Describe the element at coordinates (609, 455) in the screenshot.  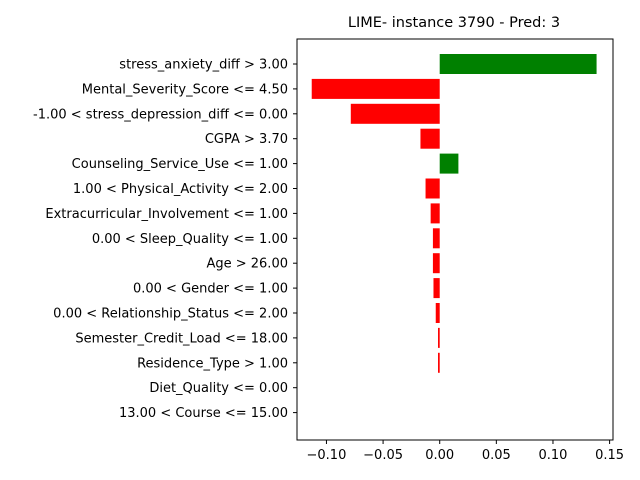
I see `x-tick-label: 0.15` at that location.